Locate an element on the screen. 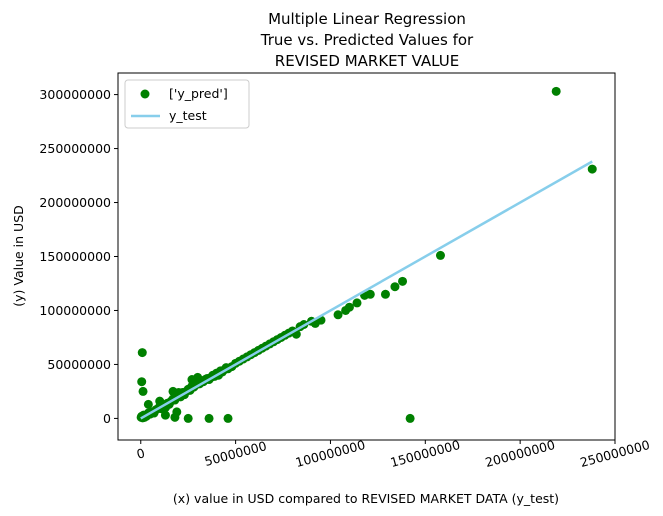 The width and height of the screenshot is (663, 516). chart-title-line-3: REVISED MARKET VALUE is located at coordinates (367, 61).